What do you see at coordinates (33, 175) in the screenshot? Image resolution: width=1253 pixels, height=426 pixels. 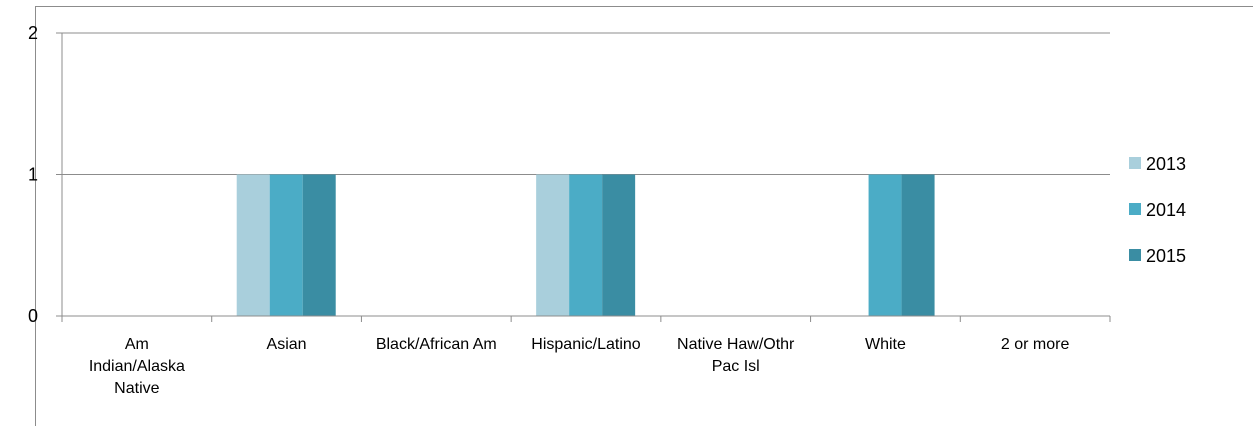 I see `y-tick-label-1: 1` at bounding box center [33, 175].